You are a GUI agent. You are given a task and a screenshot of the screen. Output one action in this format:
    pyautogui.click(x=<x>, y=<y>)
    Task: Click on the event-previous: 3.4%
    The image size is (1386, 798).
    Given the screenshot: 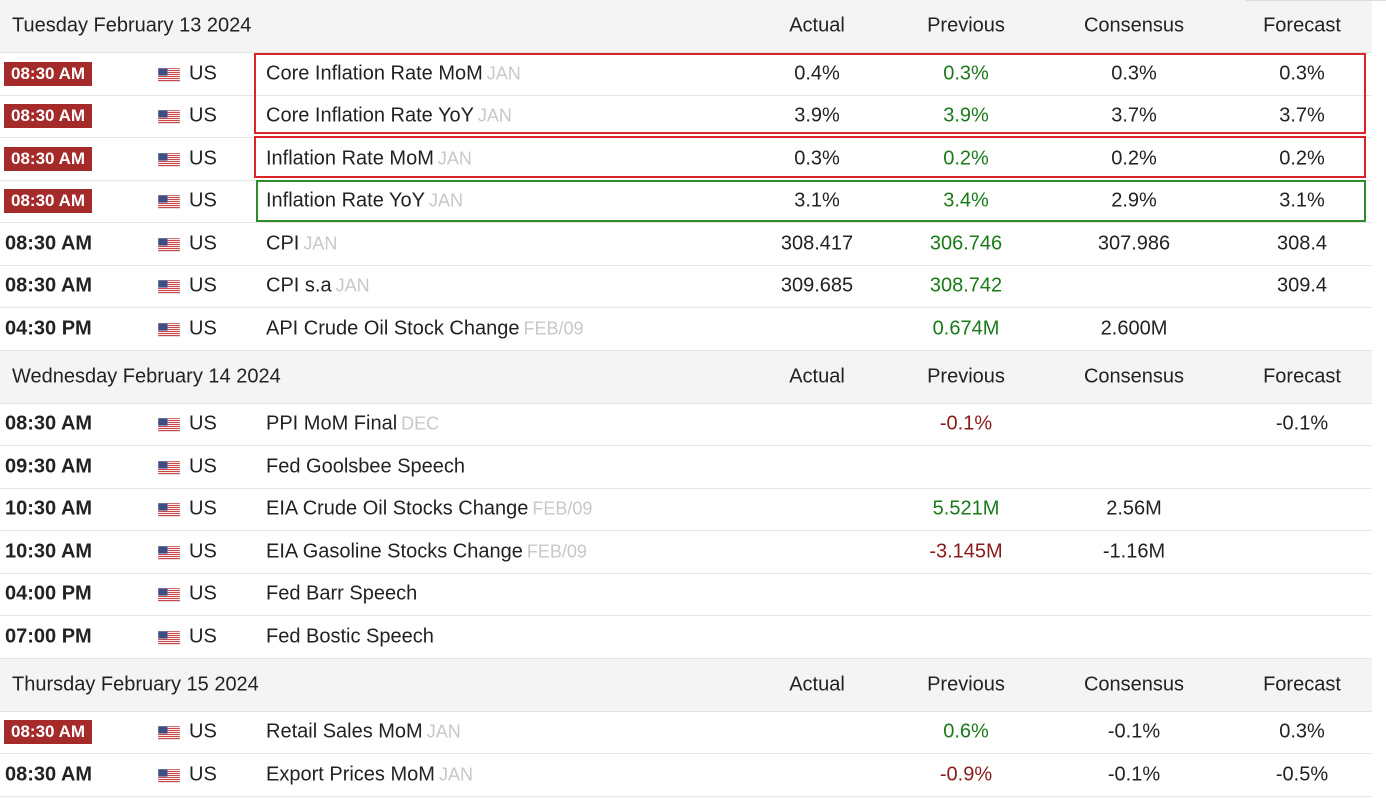 What is the action you would take?
    pyautogui.click(x=966, y=200)
    